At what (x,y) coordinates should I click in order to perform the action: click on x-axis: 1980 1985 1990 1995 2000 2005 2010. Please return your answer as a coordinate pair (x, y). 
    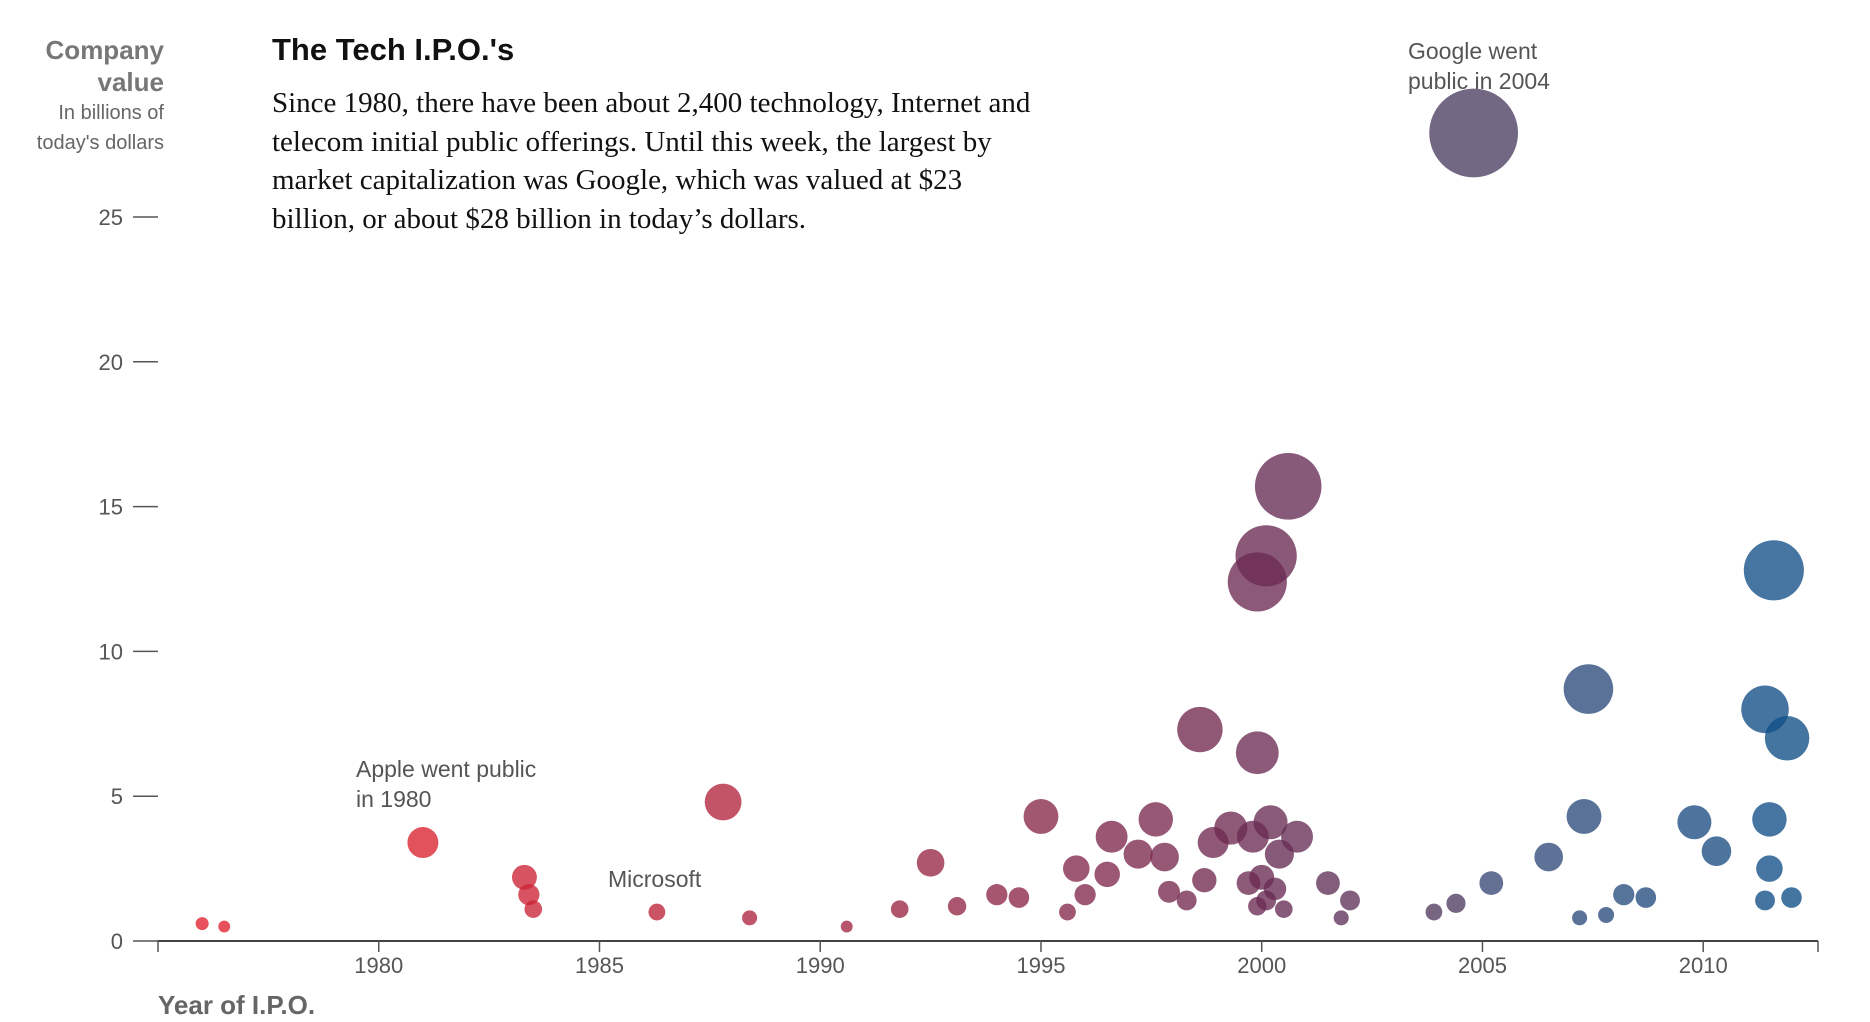
    Looking at the image, I should click on (988, 959).